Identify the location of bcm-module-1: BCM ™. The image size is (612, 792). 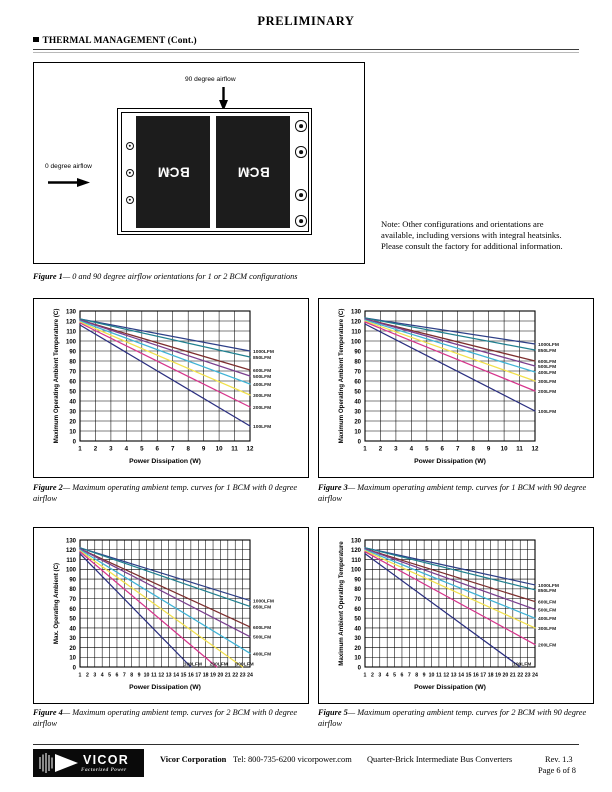
(173, 172).